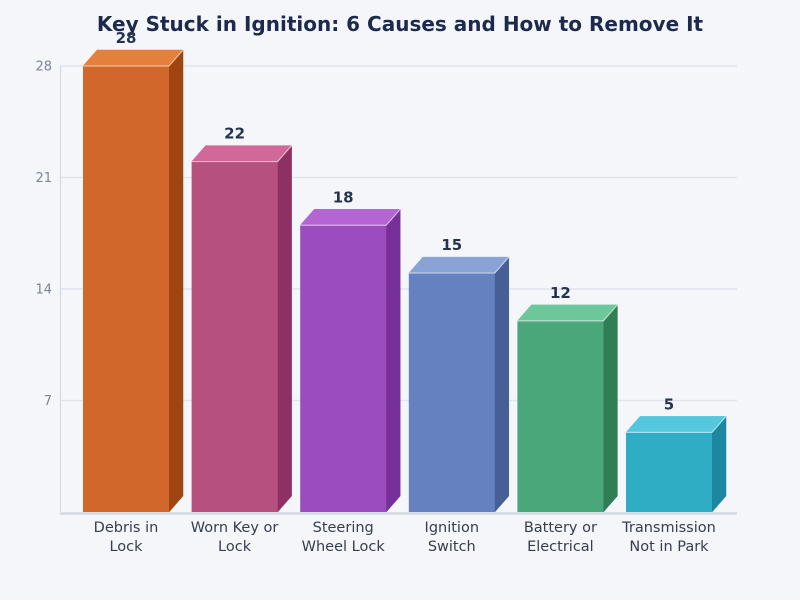 The image size is (800, 600). I want to click on bar-worn-key-or-lock-edge-highlight, so click(242, 154).